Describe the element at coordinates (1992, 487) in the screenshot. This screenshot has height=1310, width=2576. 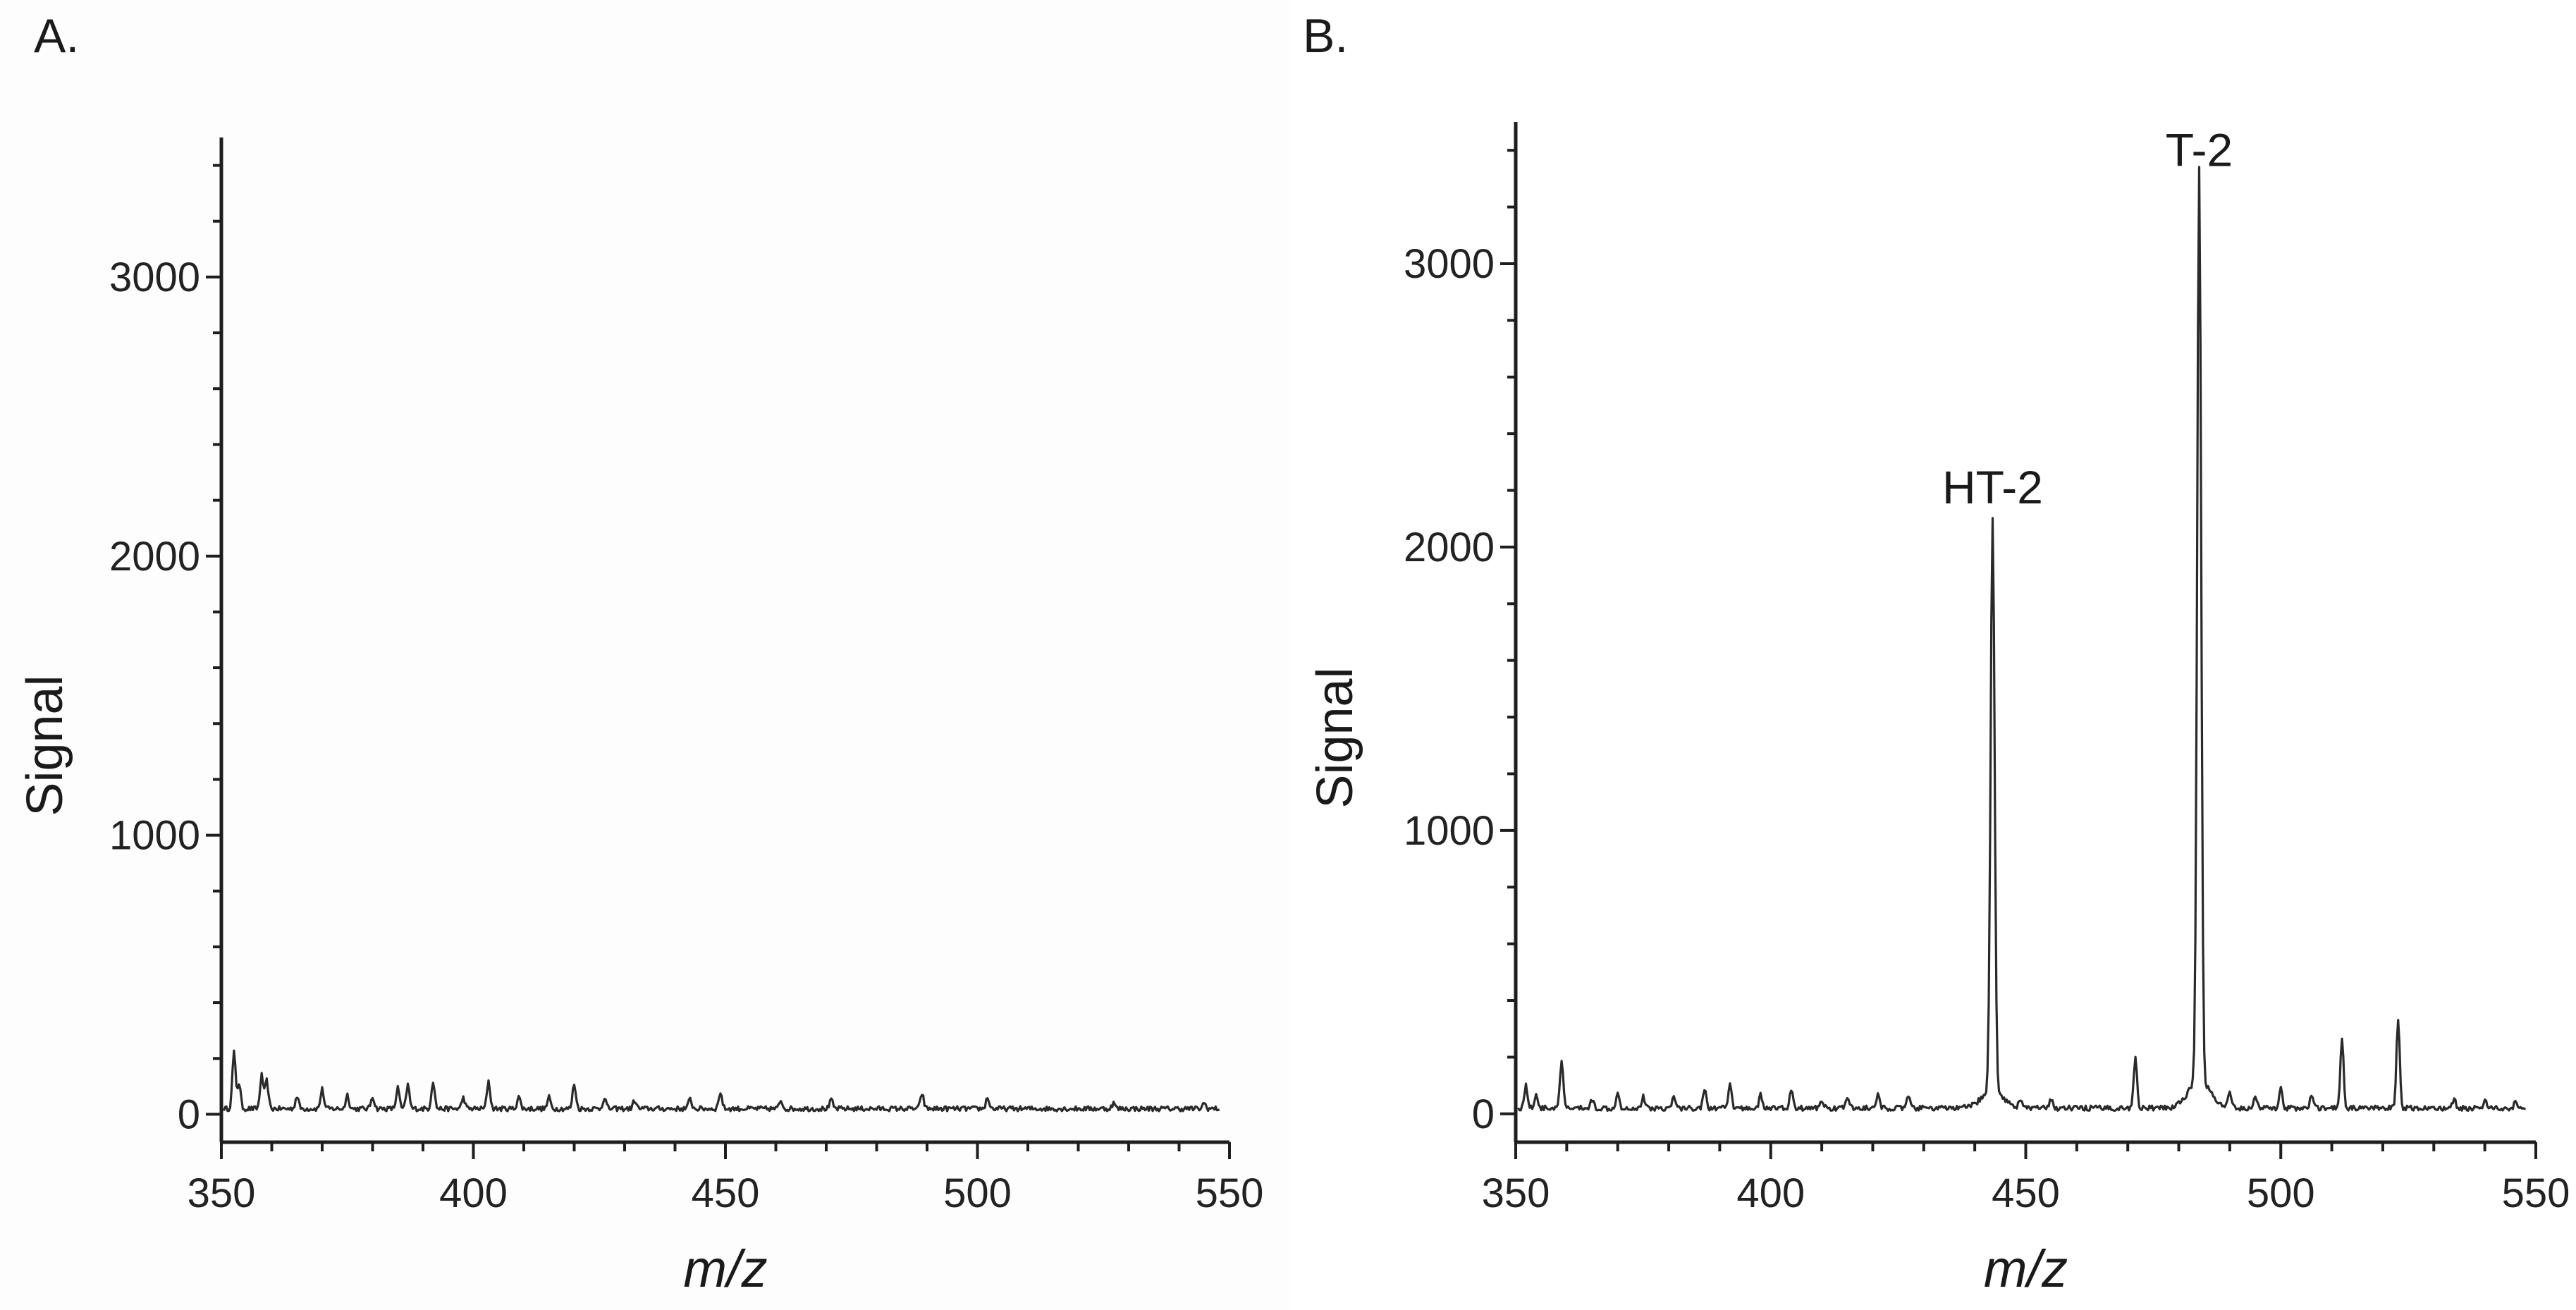
I see `peak-annotation: HT-2` at that location.